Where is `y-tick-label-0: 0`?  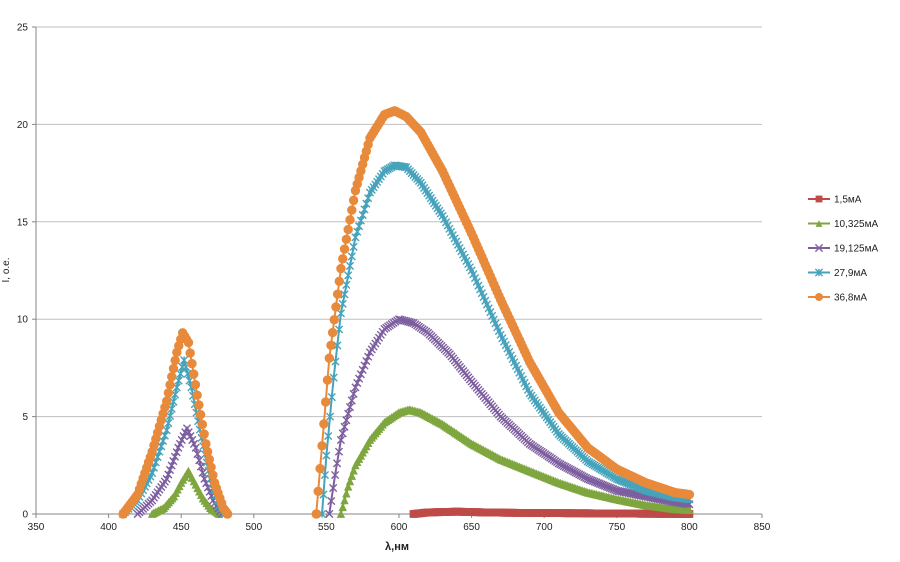 y-tick-label-0: 0 is located at coordinates (25, 515).